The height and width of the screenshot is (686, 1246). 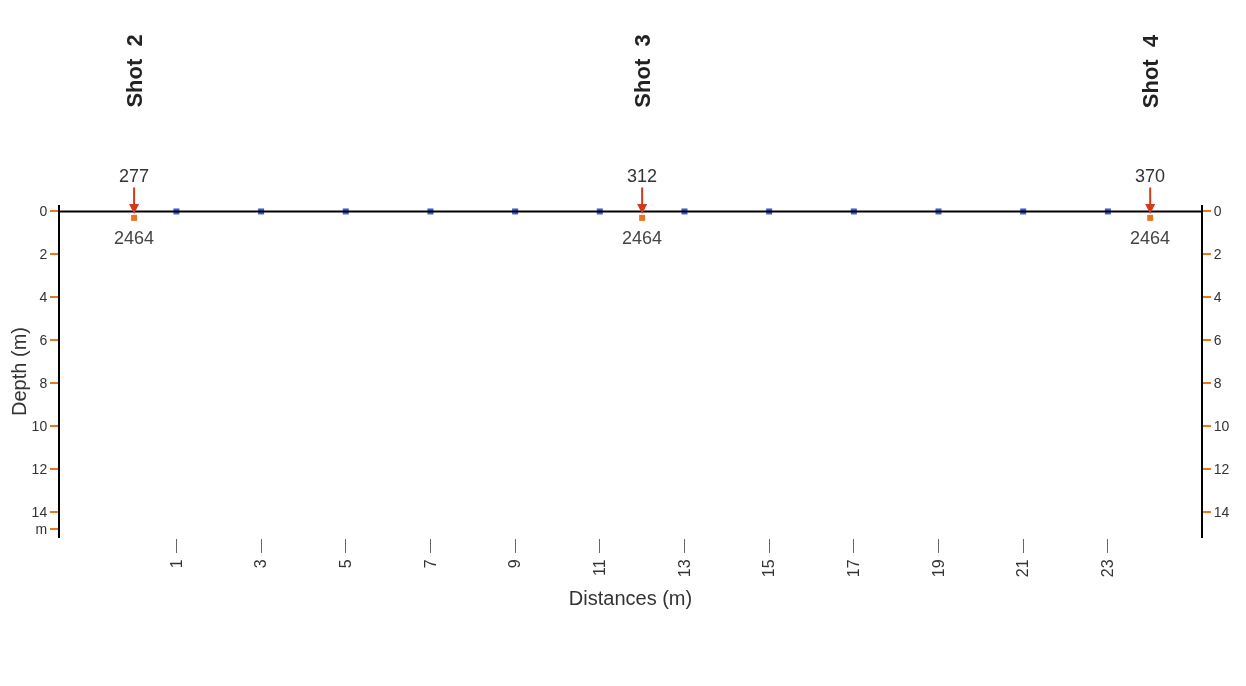 What do you see at coordinates (630, 597) in the screenshot?
I see `x-axis-title: Distances (m)` at bounding box center [630, 597].